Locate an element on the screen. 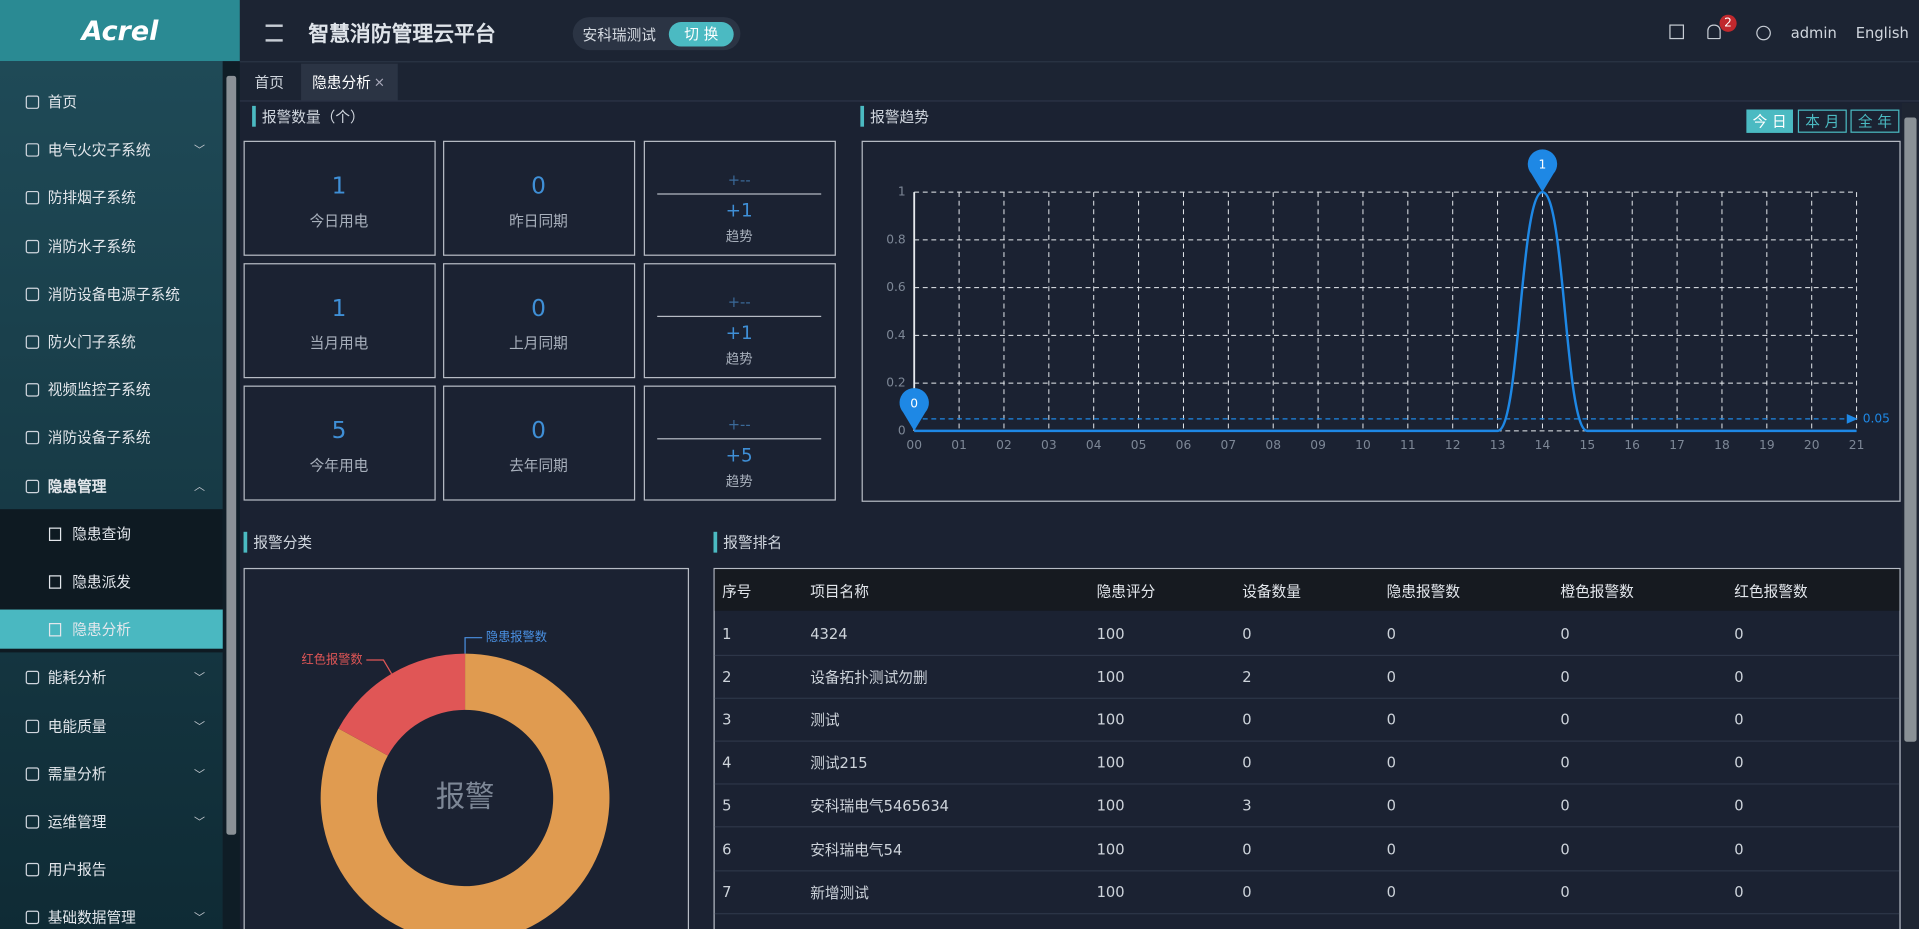  period-button: 今 日 is located at coordinates (1769, 121).